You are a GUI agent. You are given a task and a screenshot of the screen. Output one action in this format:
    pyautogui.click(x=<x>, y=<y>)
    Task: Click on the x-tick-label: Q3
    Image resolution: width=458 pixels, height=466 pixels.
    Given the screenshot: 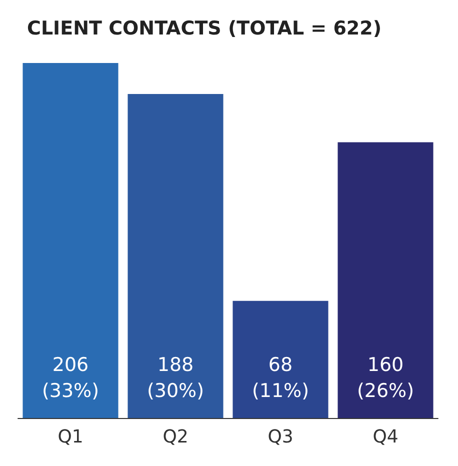 What is the action you would take?
    pyautogui.click(x=281, y=437)
    